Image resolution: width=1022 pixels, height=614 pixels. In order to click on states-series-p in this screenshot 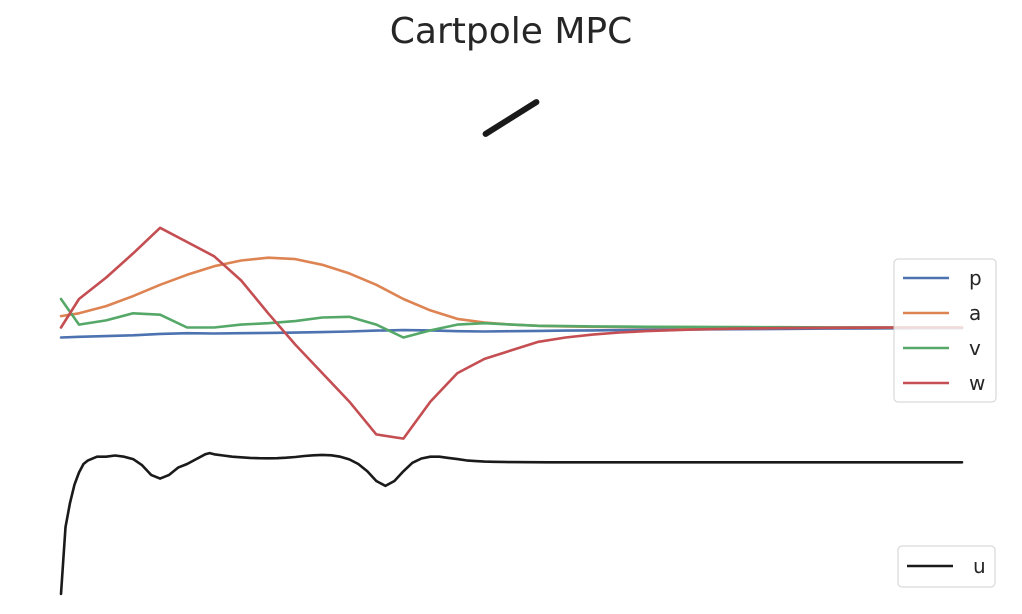, I will do `click(511, 332)`.